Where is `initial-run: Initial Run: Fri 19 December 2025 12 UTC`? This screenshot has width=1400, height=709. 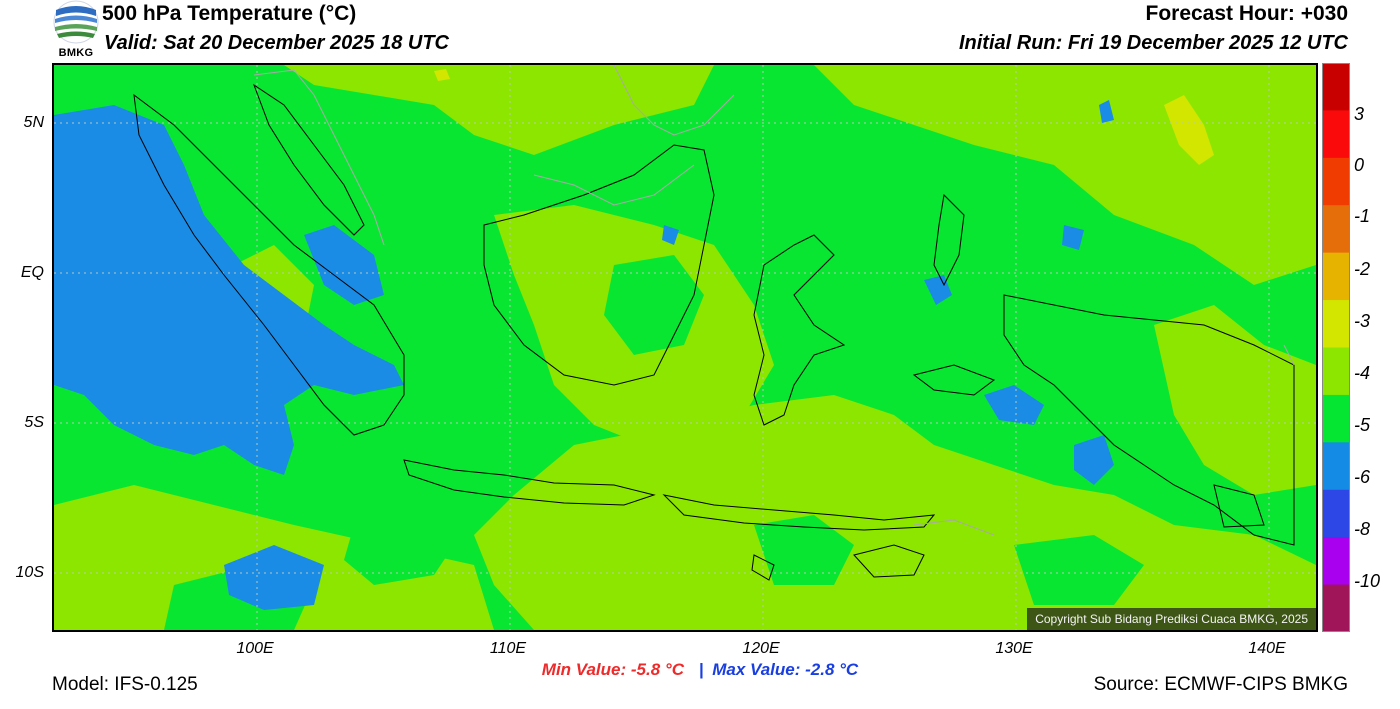
initial-run: Initial Run: Fri 19 December 2025 12 UTC is located at coordinates (1153, 43).